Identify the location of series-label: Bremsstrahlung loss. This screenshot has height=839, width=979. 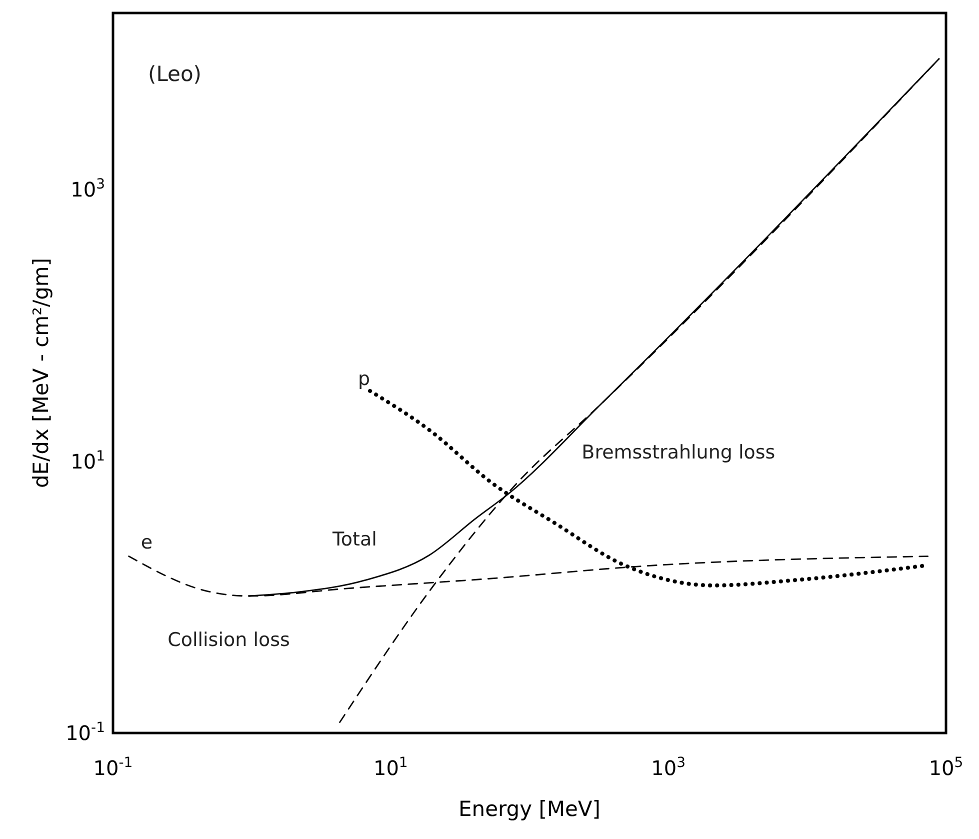
(679, 452).